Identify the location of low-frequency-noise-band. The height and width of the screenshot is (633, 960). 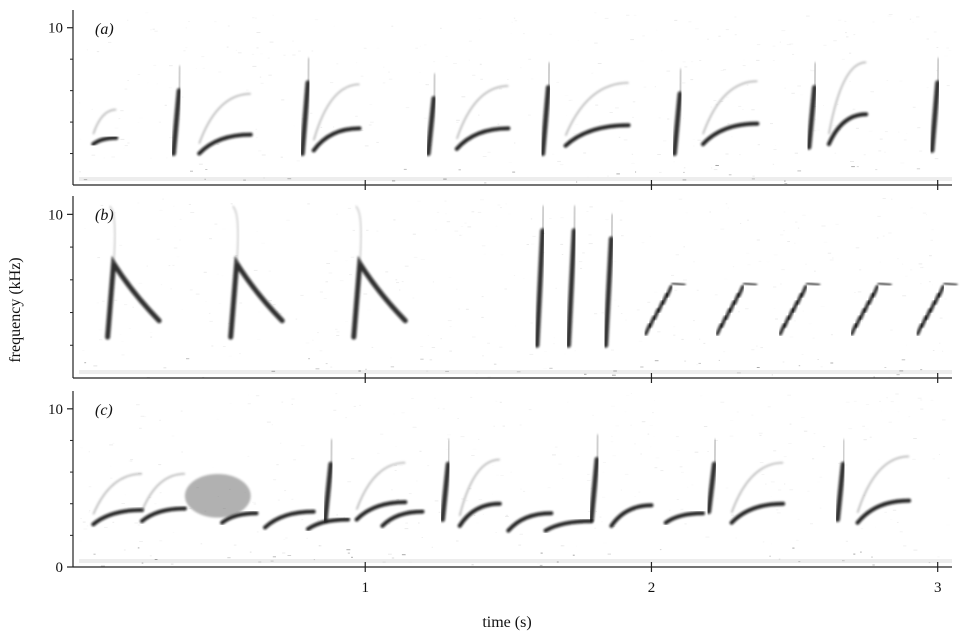
(515, 561).